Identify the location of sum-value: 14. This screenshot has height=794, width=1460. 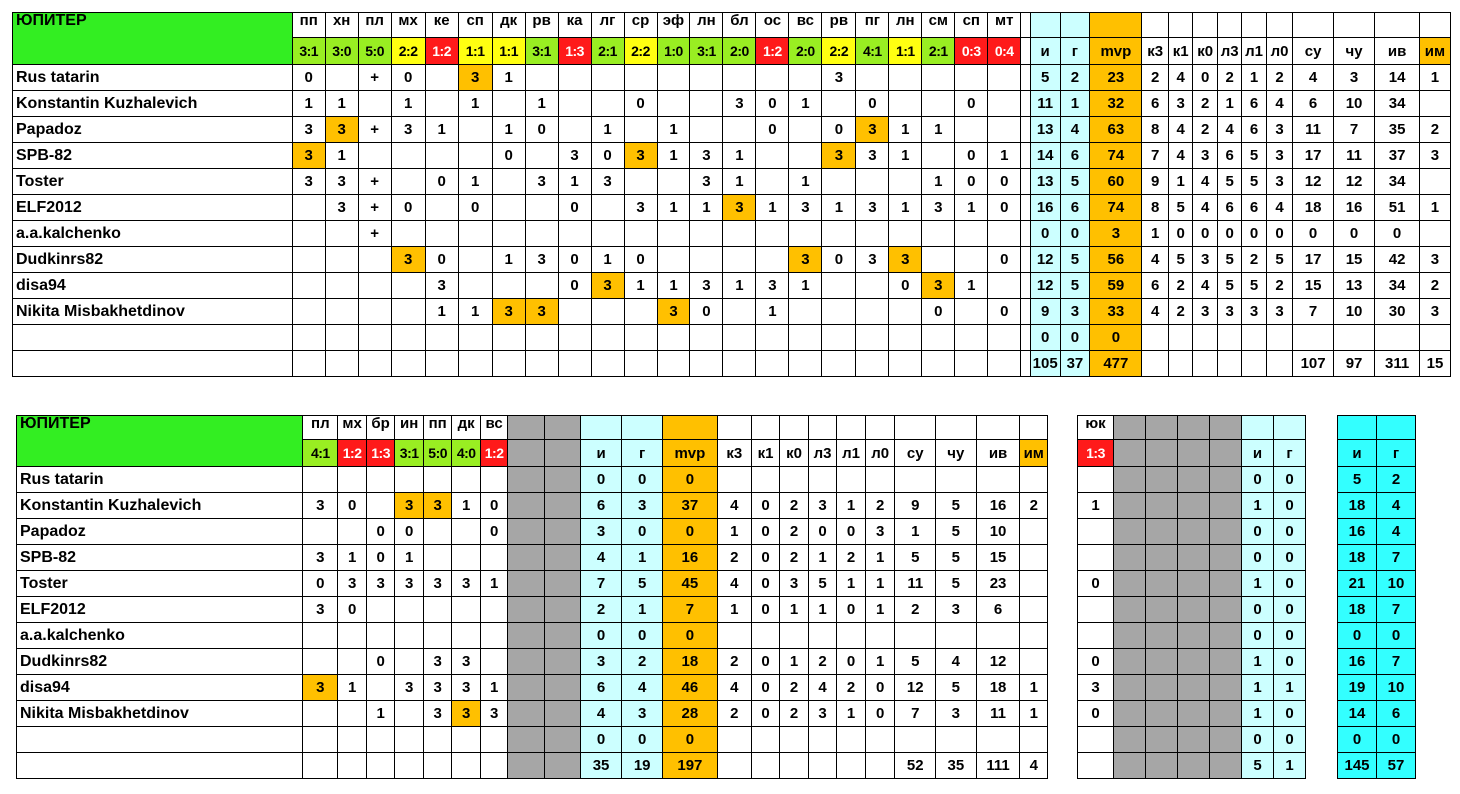
(1045, 155).